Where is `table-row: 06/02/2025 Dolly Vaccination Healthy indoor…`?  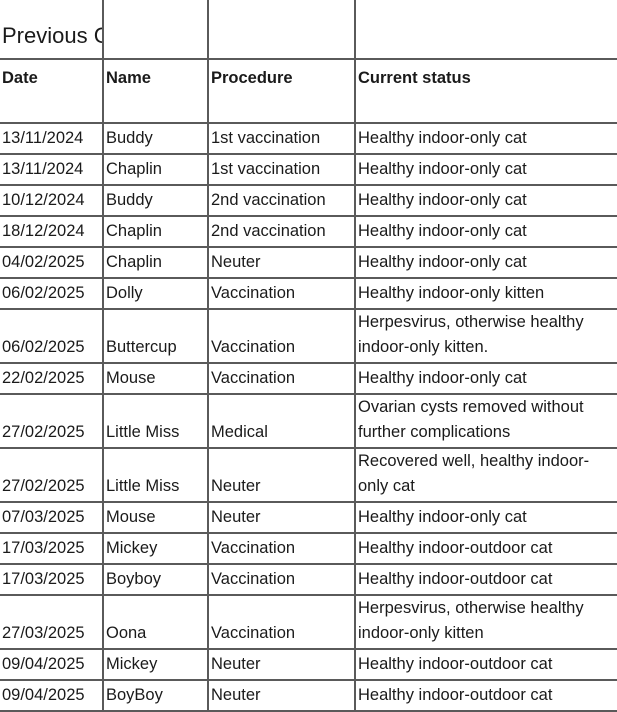
table-row: 06/02/2025 Dolly Vaccination Healthy indoor… is located at coordinates (308, 293).